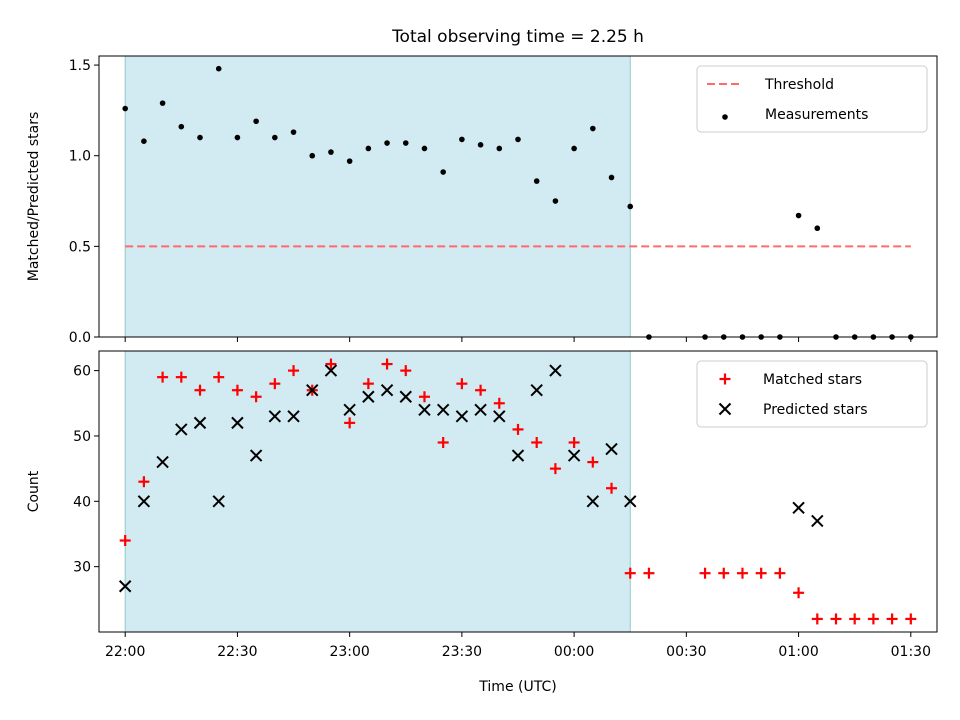  I want to click on figure-title: Total observing time = 2.25 h, so click(517, 37).